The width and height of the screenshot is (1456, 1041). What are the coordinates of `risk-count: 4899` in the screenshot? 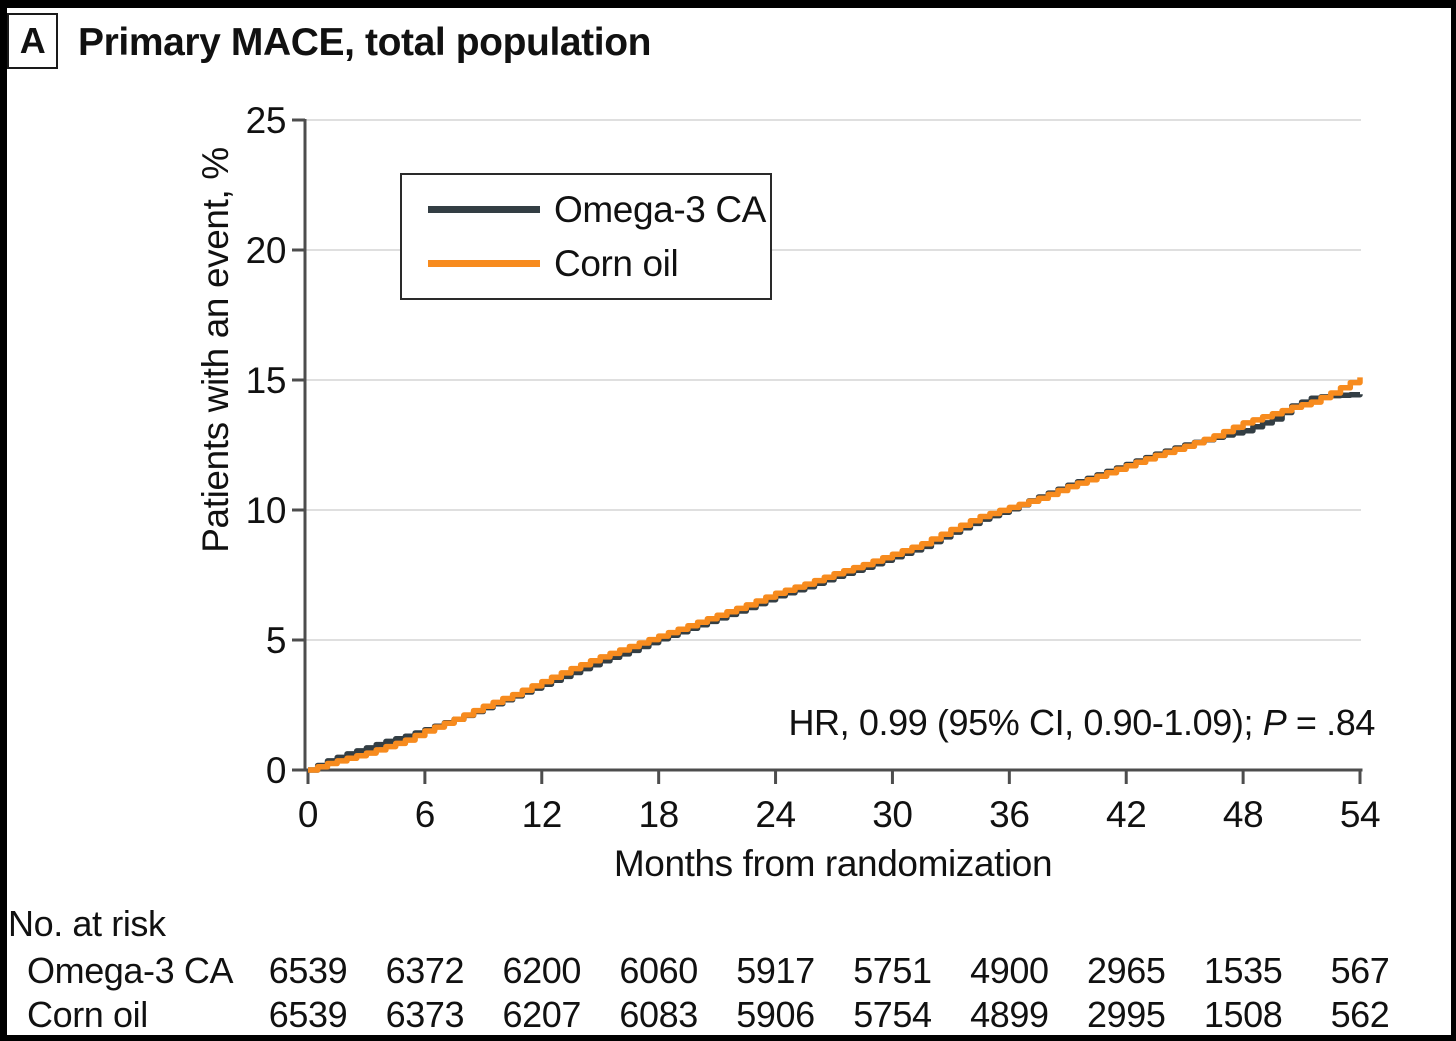 It's located at (1009, 1014).